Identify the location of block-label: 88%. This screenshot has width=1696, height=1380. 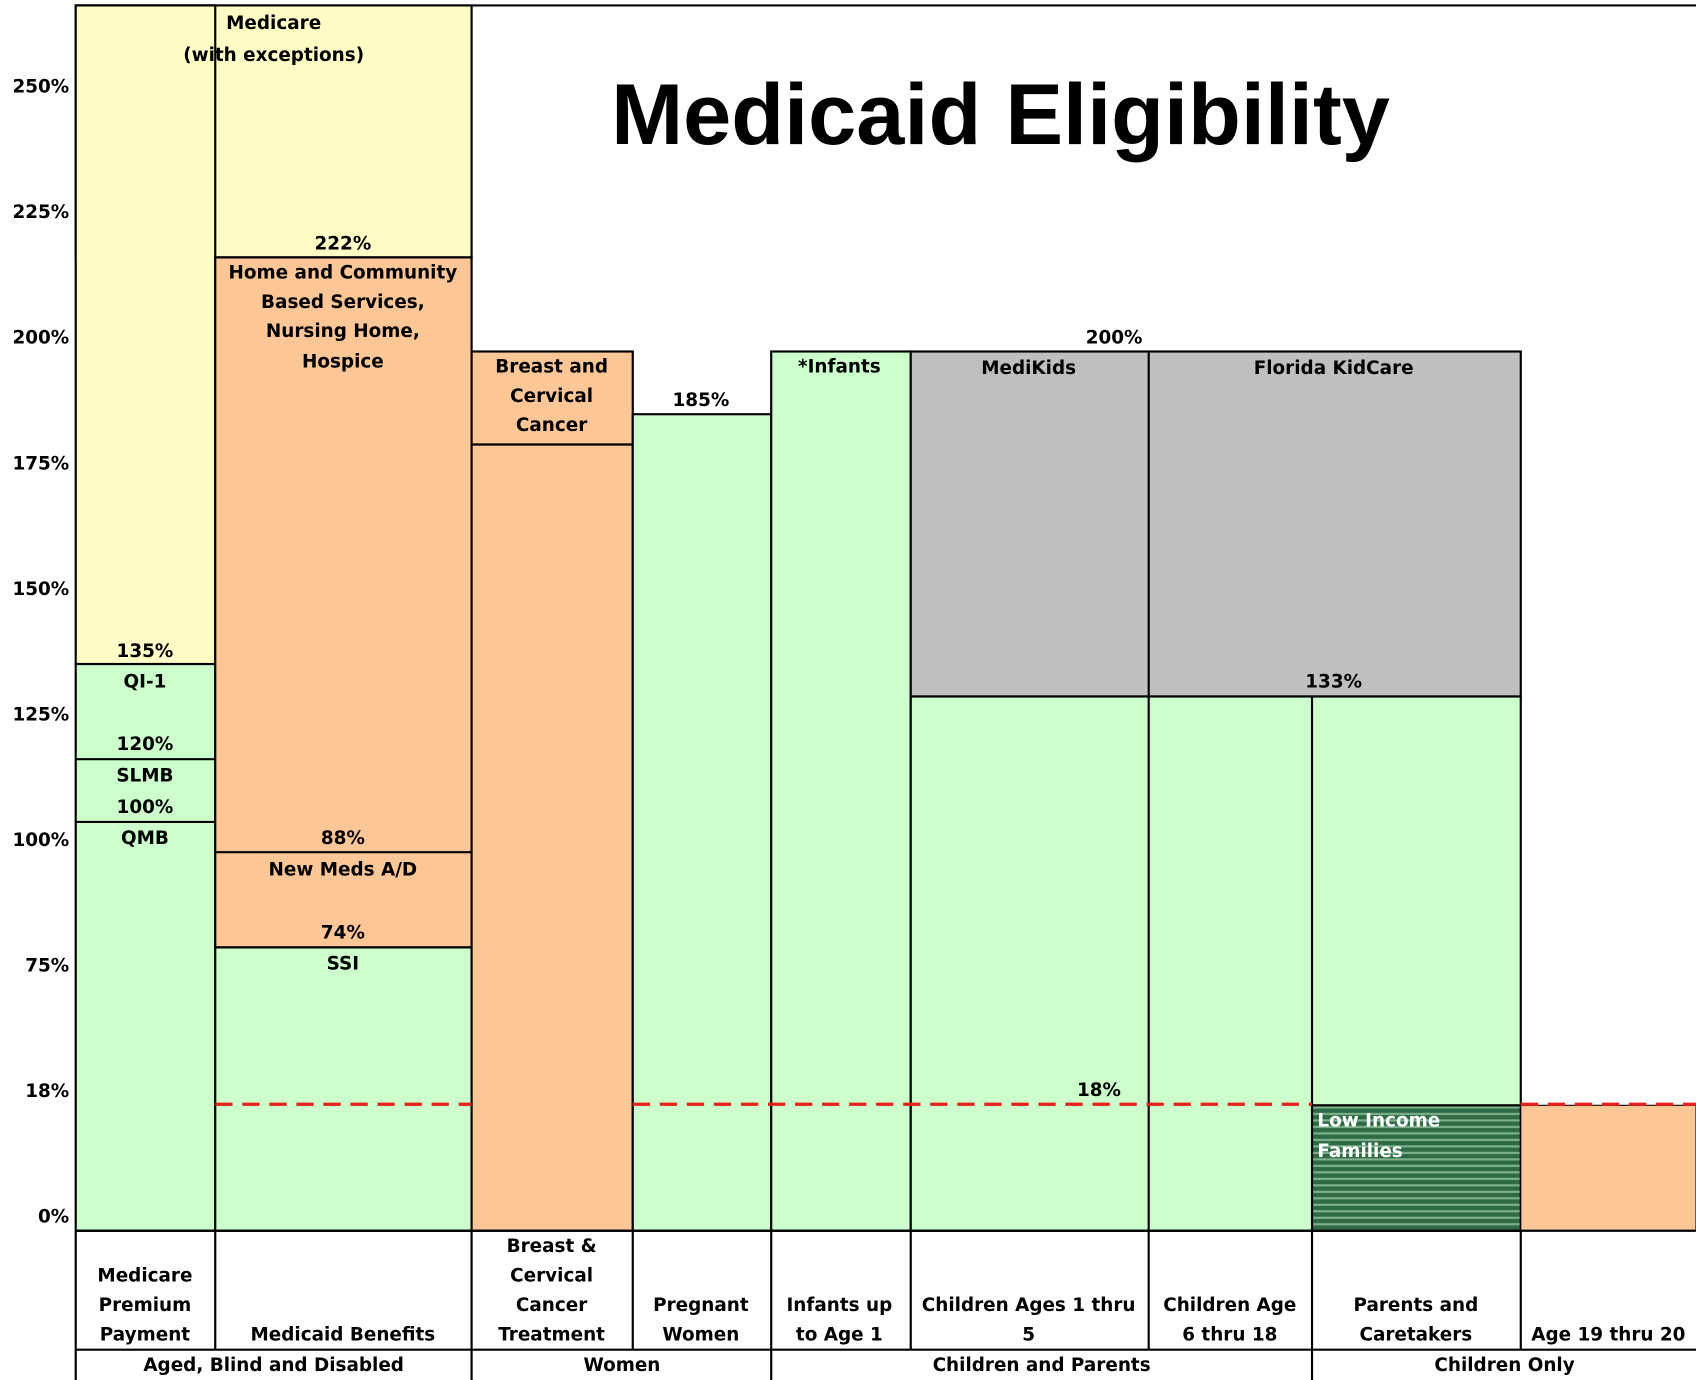
(343, 838).